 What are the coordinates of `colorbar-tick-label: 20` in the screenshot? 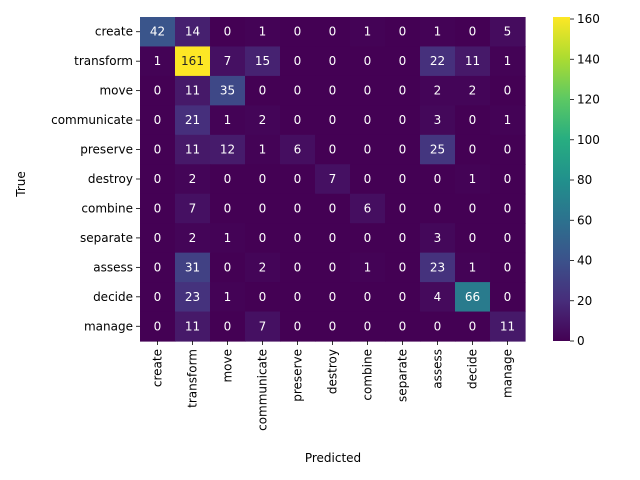 It's located at (584, 301).